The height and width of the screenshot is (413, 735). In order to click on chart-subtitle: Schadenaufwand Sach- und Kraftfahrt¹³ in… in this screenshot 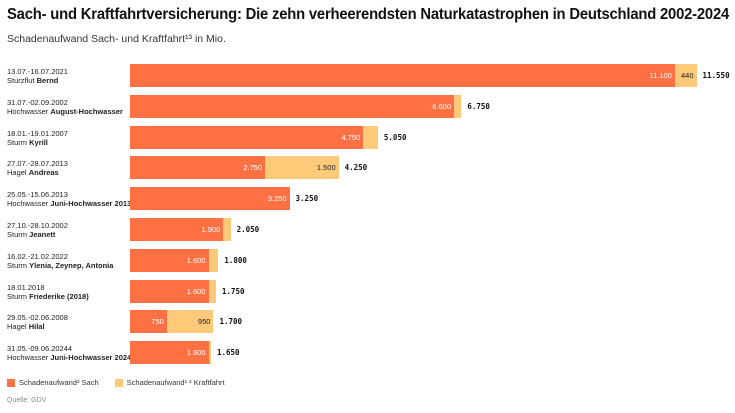, I will do `click(116, 39)`.